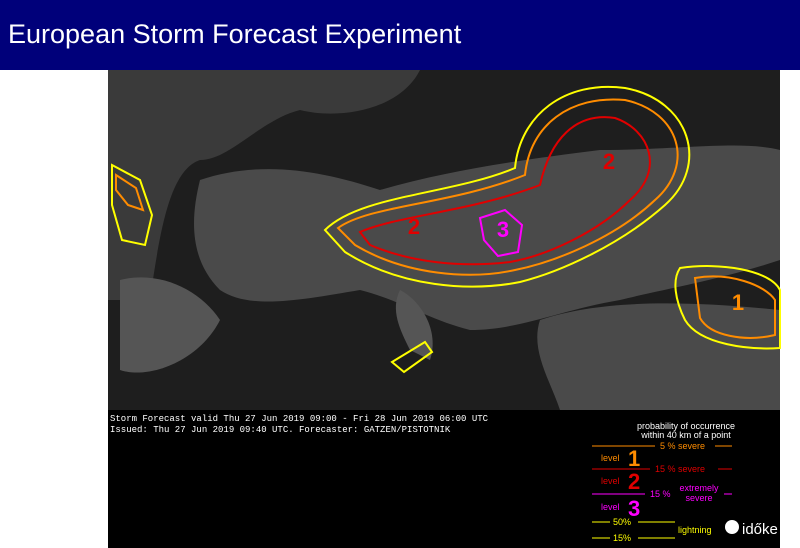  What do you see at coordinates (622, 538) in the screenshot?
I see `legend-text: 15%` at bounding box center [622, 538].